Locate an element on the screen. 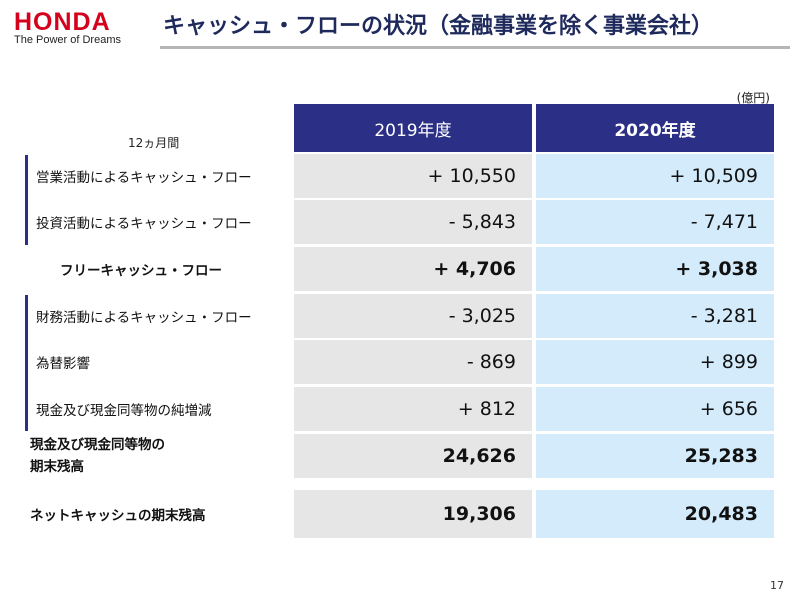  cell-2020: + 3,038 is located at coordinates (655, 269).